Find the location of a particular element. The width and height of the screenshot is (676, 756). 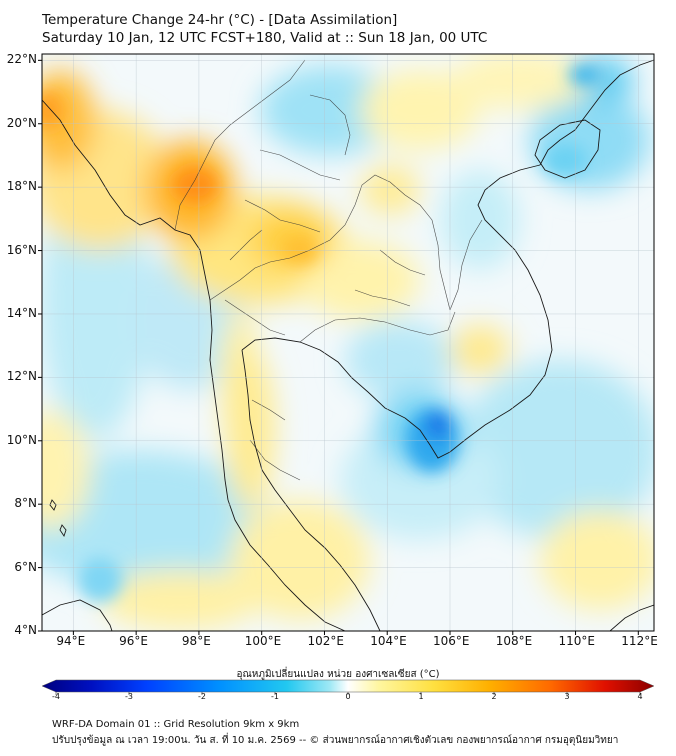

lon-label: 94°E is located at coordinates (71, 641).